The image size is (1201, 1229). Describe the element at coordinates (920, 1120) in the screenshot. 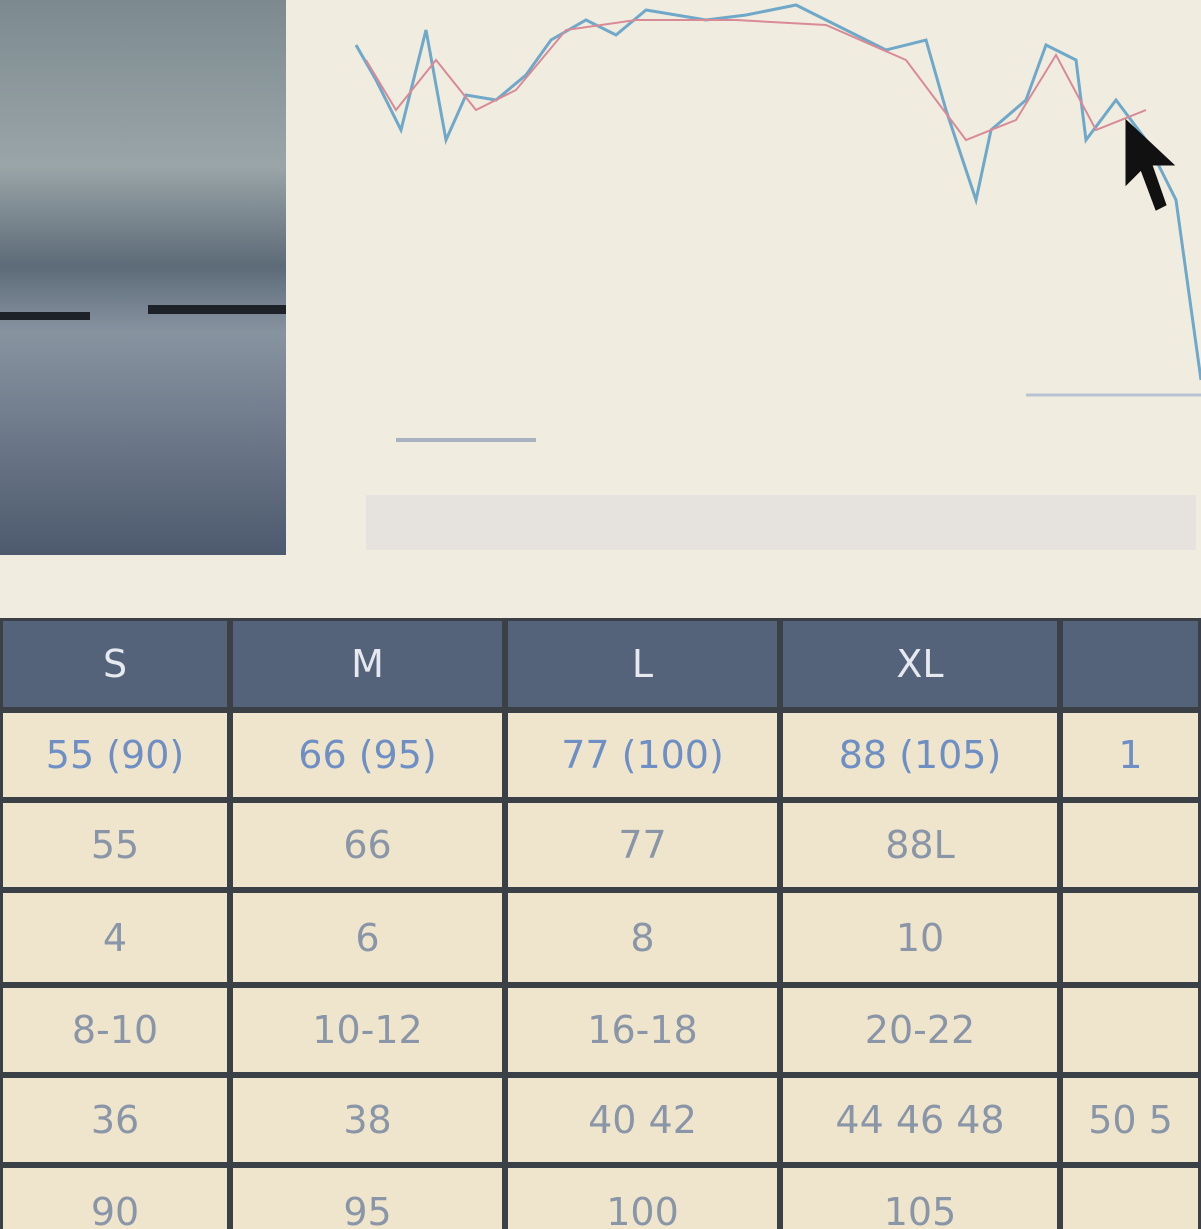

I see `table-cell: 44 46 48` at that location.